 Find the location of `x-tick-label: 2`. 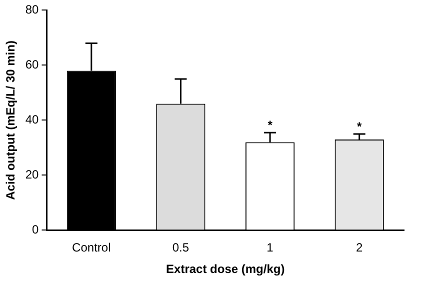

x-tick-label: 2 is located at coordinates (359, 247).